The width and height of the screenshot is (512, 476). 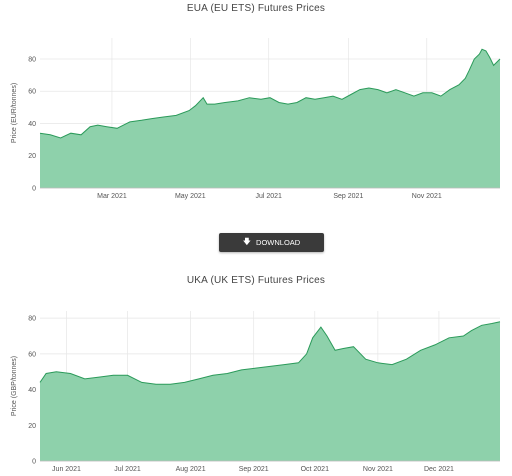 What do you see at coordinates (32, 390) in the screenshot?
I see `uka-y-tick-label: 40` at bounding box center [32, 390].